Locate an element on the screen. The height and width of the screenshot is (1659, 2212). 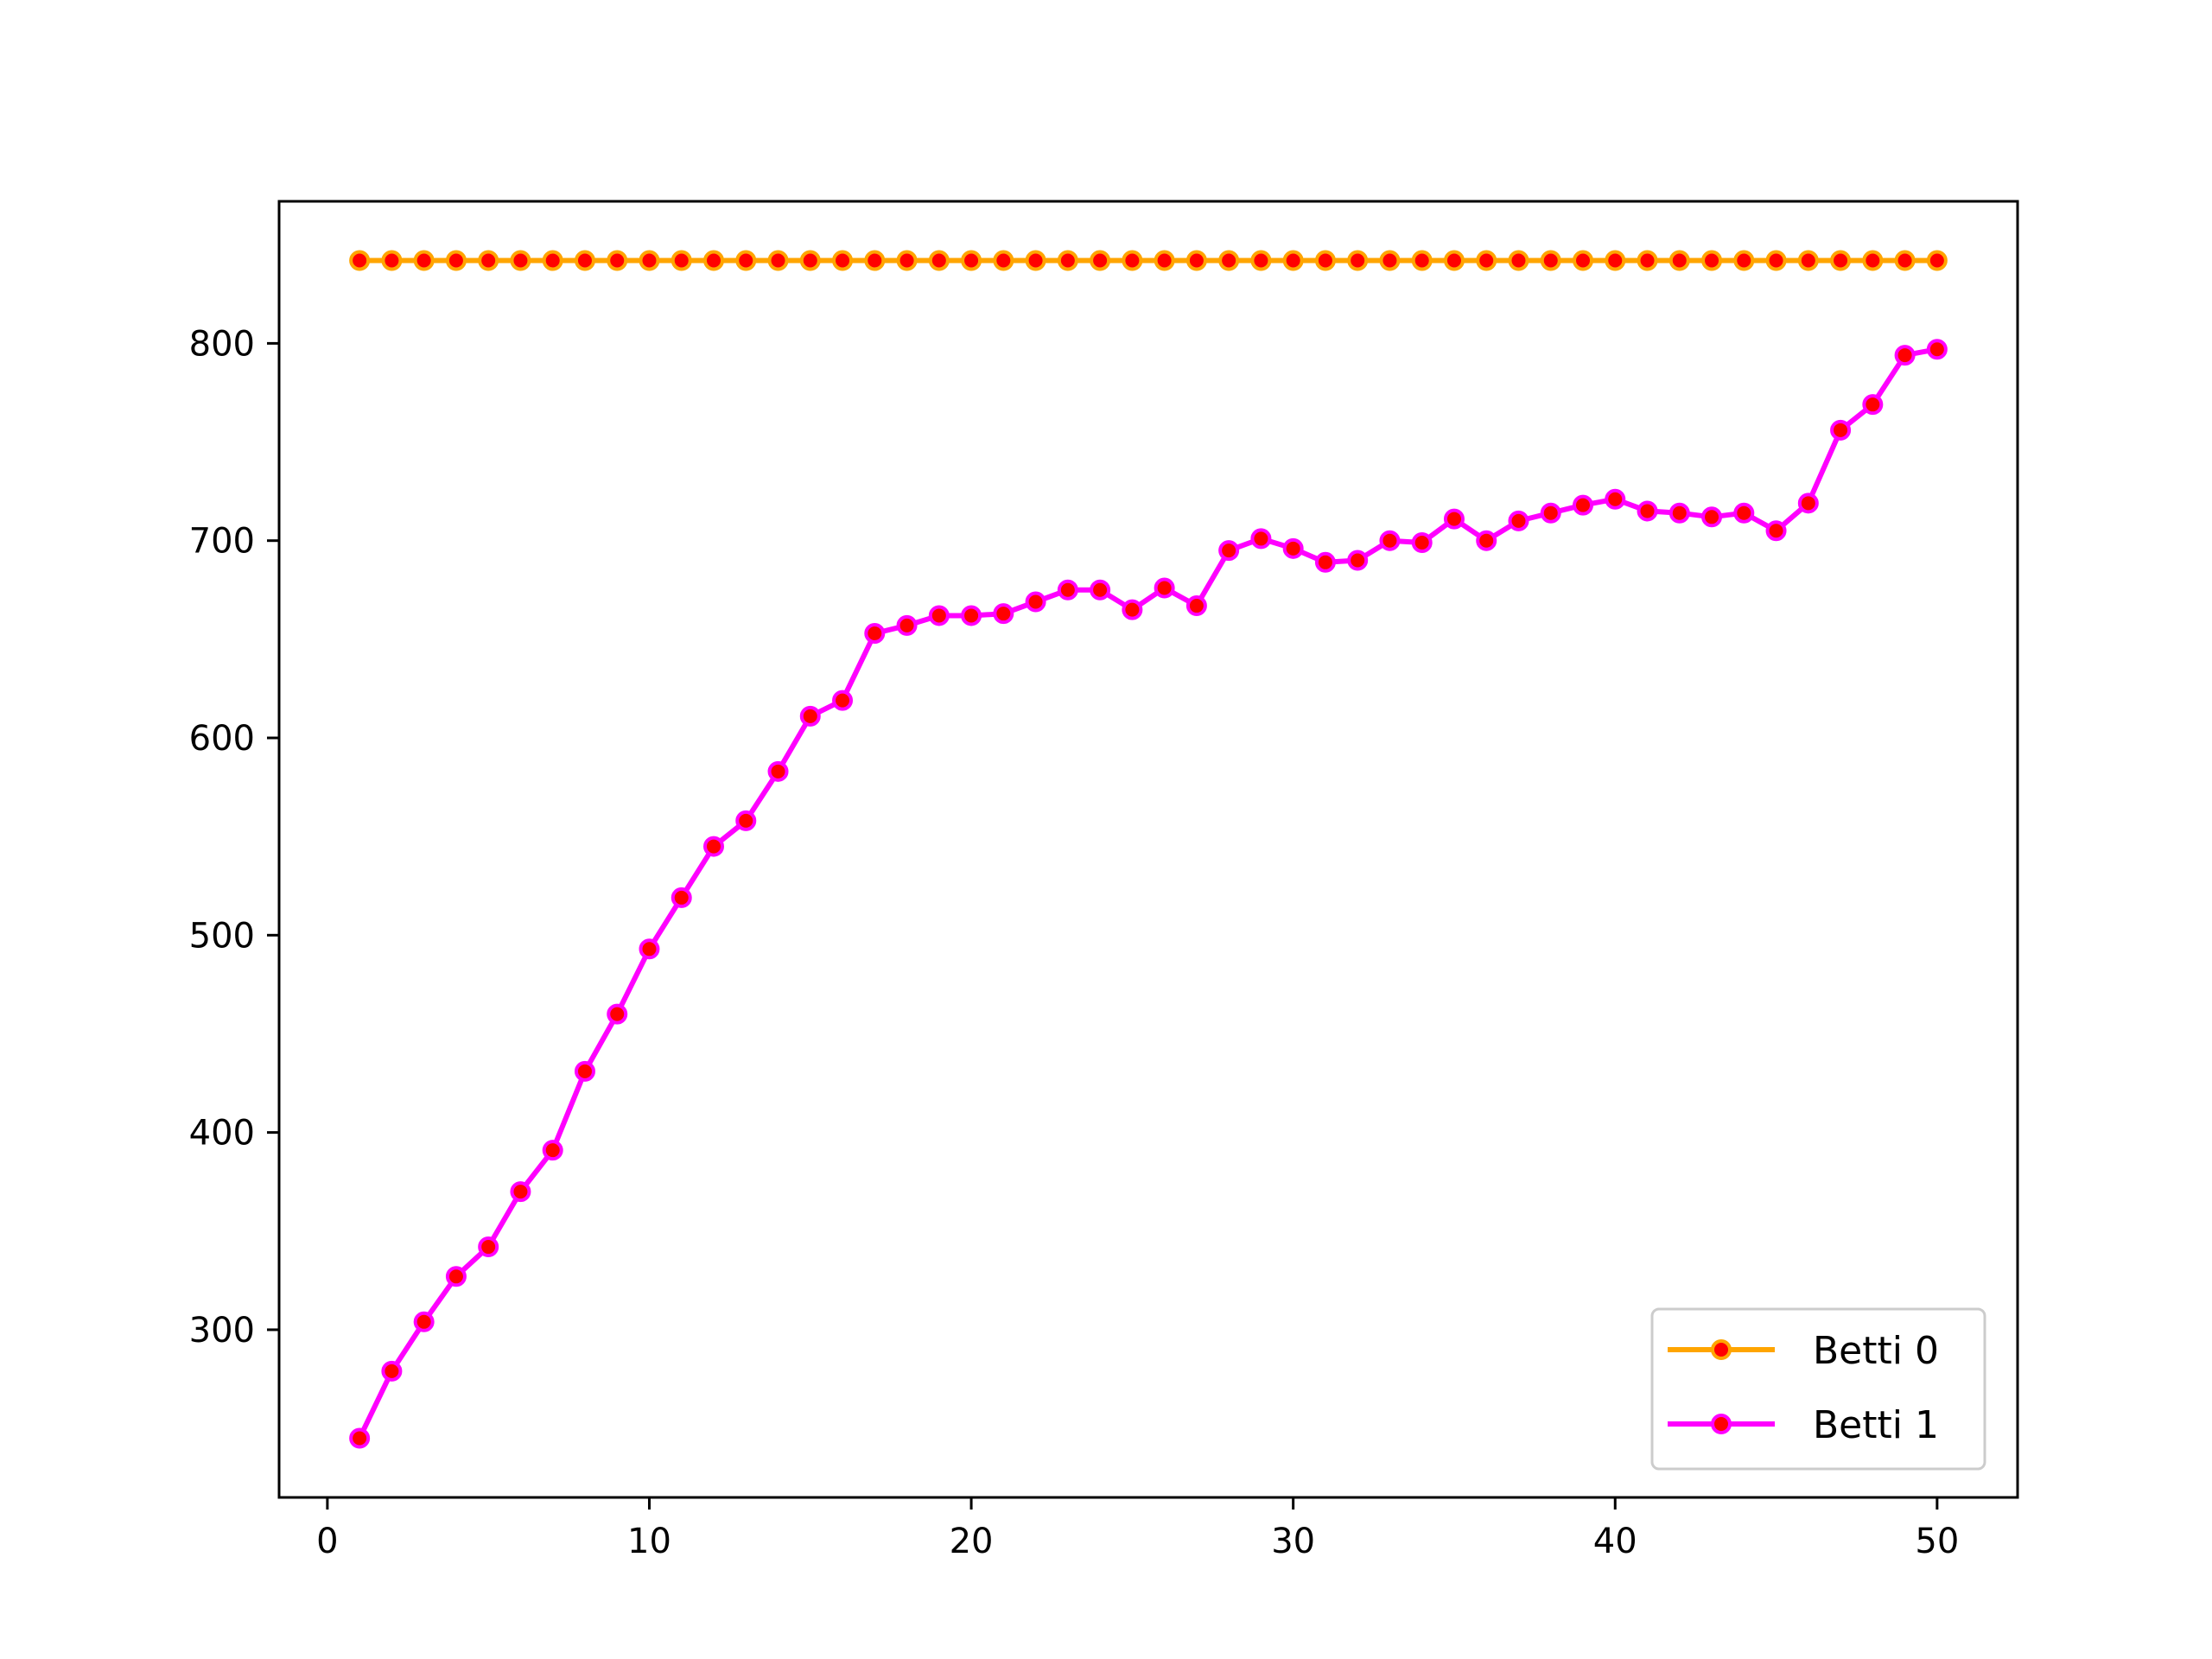
y-axis: 300 400 500 600 700 800 is located at coordinates (234, 837).